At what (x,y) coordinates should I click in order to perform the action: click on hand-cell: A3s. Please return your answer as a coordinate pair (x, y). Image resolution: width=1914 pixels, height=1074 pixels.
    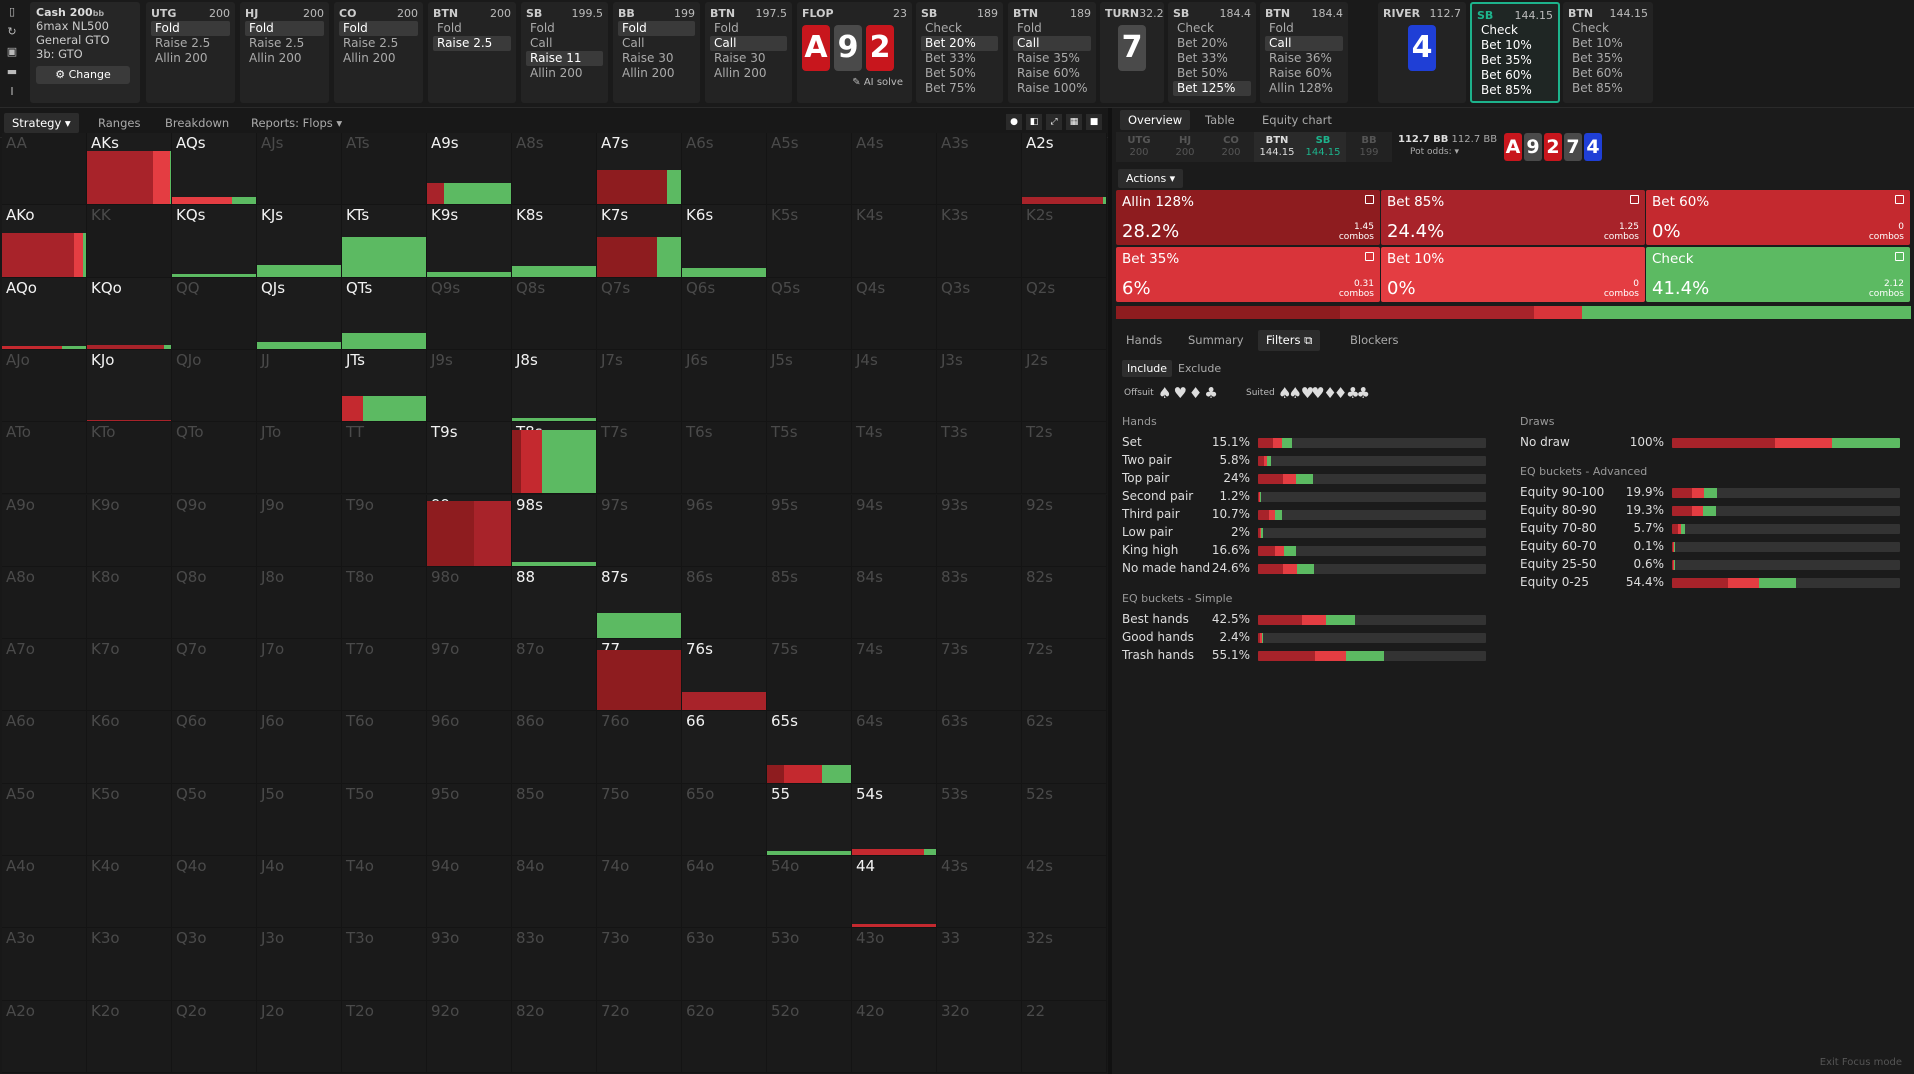
    Looking at the image, I should click on (979, 169).